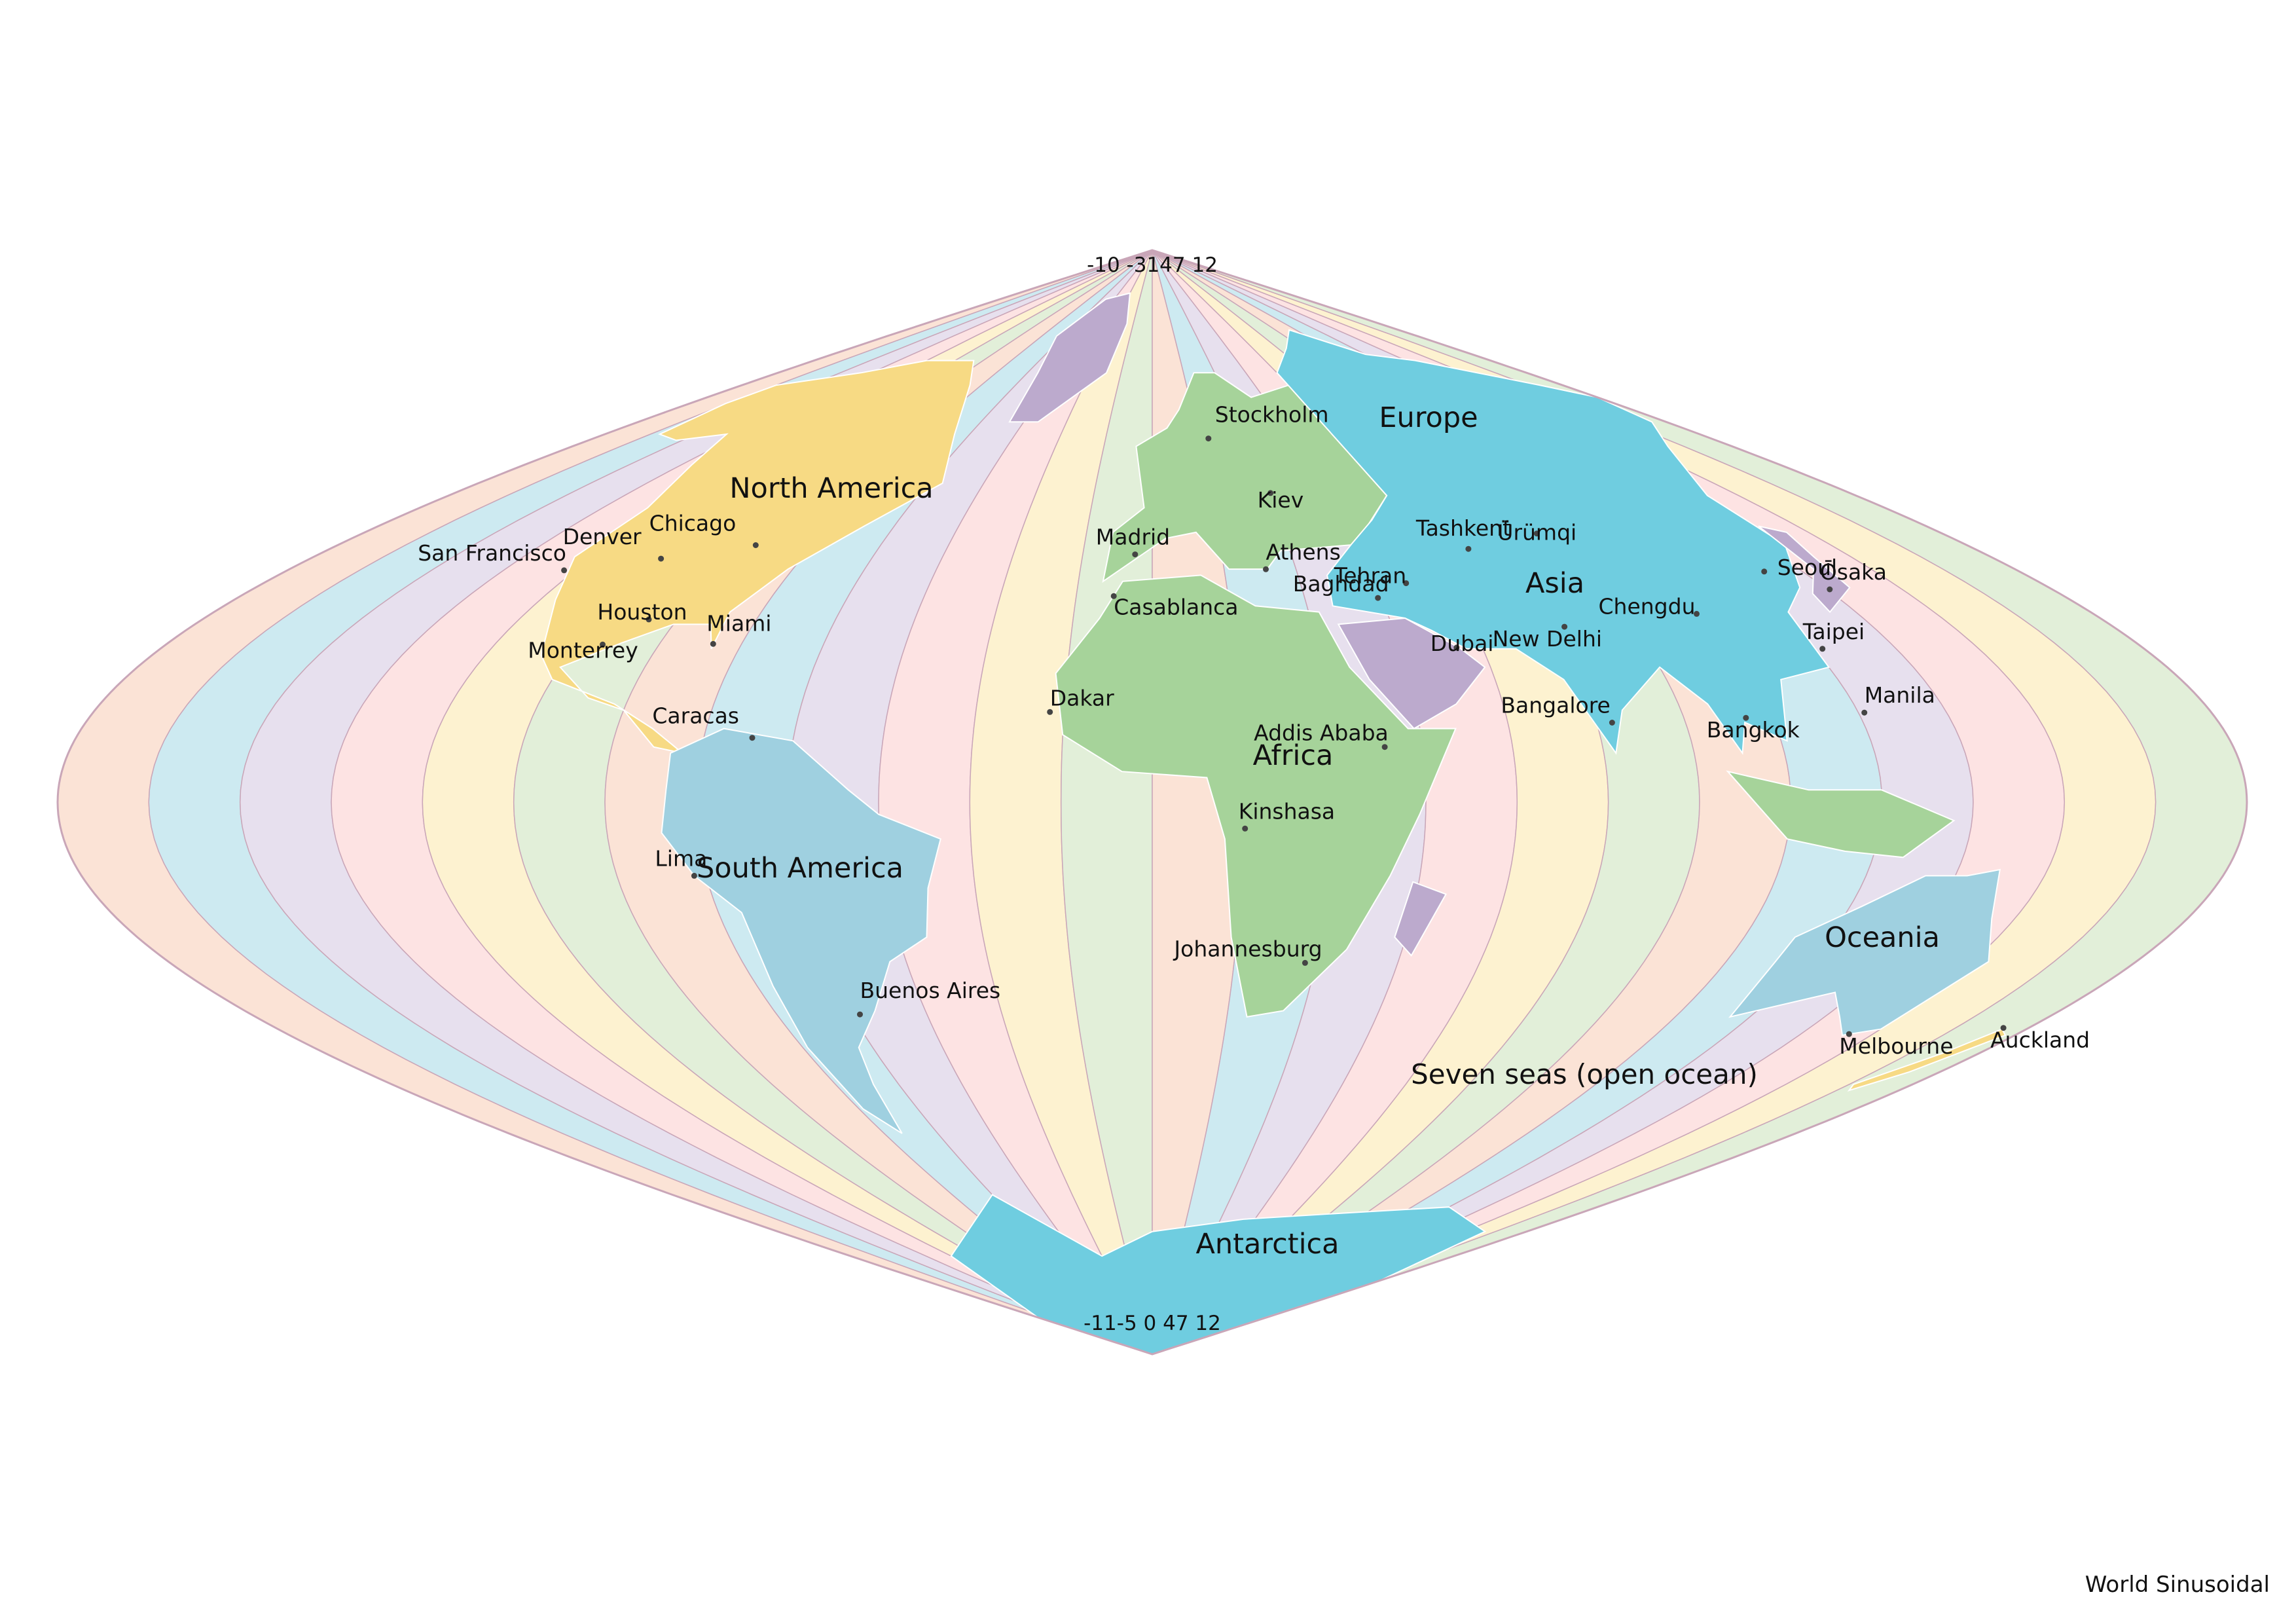 Image resolution: width=2296 pixels, height=1624 pixels. I want to click on city-marker-melbourne, so click(1849, 1034).